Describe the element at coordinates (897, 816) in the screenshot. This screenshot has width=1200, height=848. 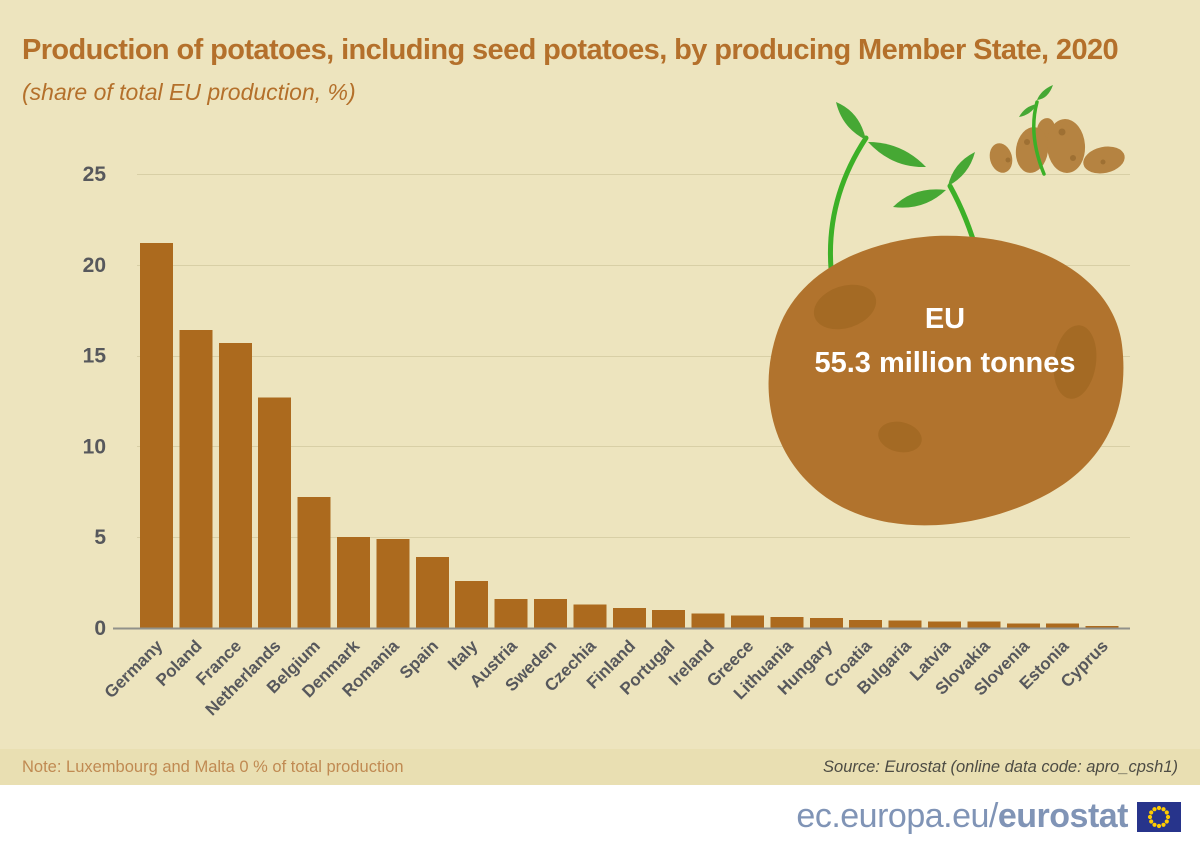
I see `eurostat-url-prefix: ec.europa.eu/` at that location.